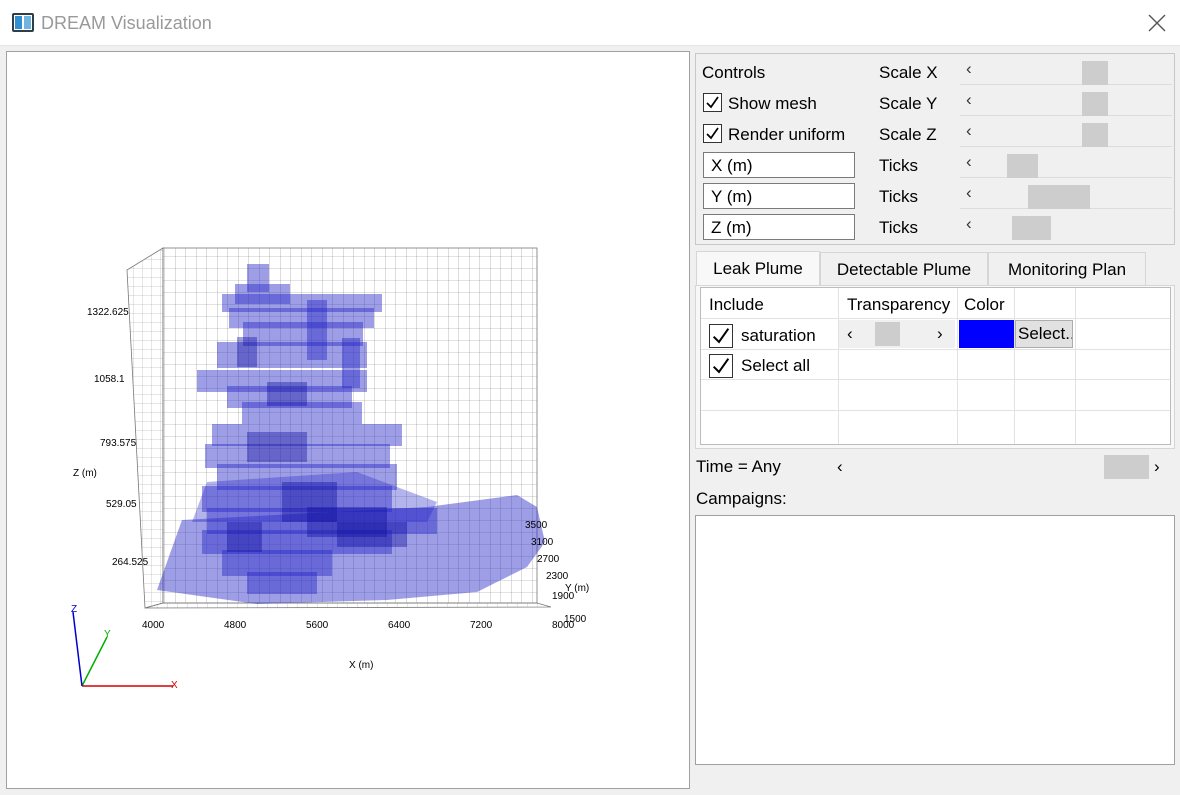 The width and height of the screenshot is (1180, 795). What do you see at coordinates (542, 542) in the screenshot?
I see `y-tick: 3100` at bounding box center [542, 542].